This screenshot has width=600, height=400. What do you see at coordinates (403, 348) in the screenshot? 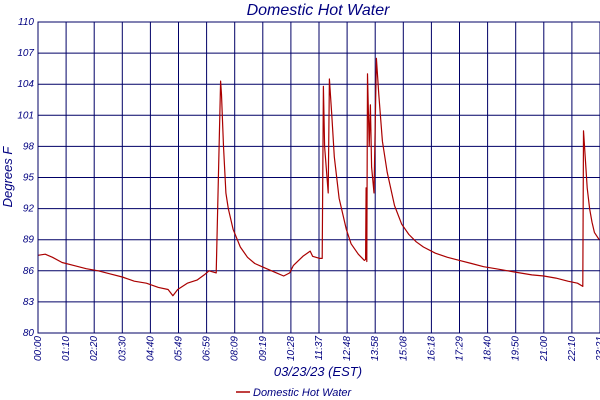
I see `x-tick-label: 15:08` at bounding box center [403, 348].